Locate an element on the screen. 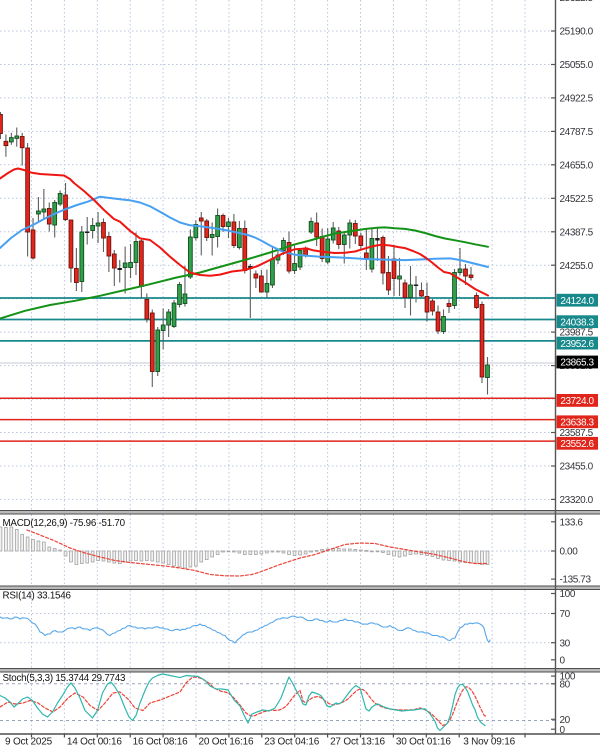  svg-text: 24922.5 is located at coordinates (577, 99).